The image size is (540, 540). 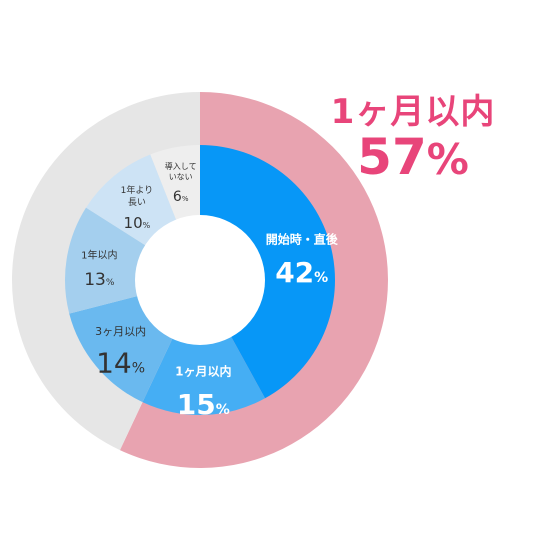 What do you see at coordinates (120, 362) in the screenshot?
I see `inner-value-2: 14%` at bounding box center [120, 362].